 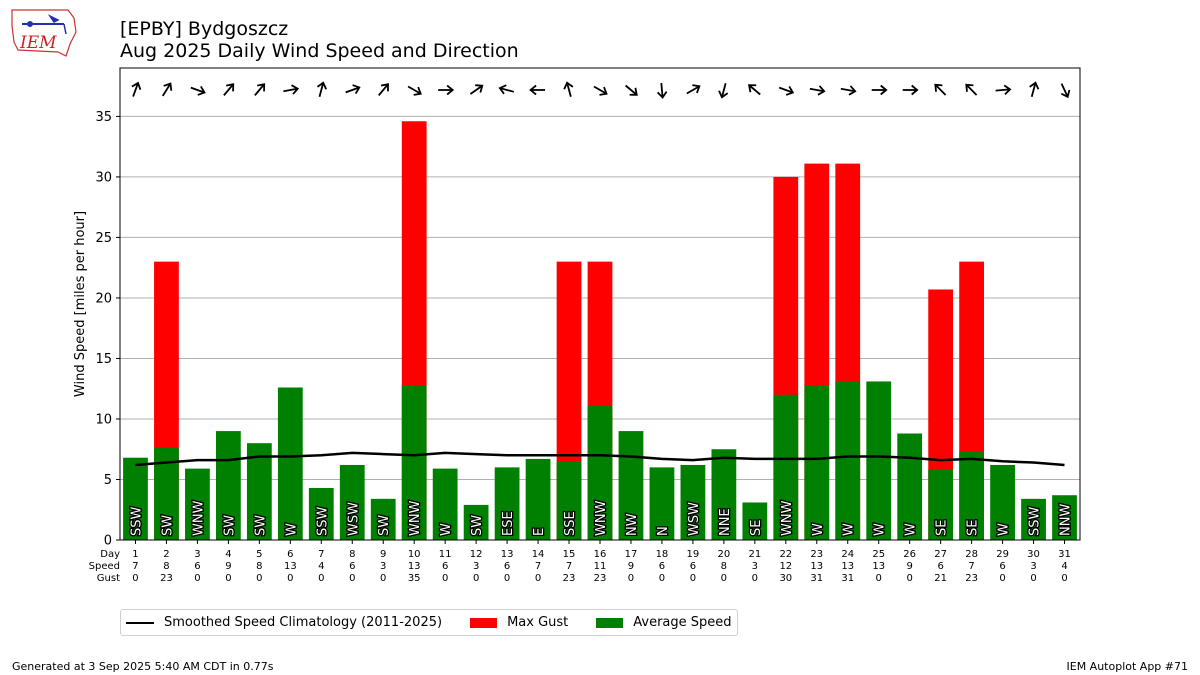 What do you see at coordinates (663, 531) in the screenshot?
I see `direction-label: N` at bounding box center [663, 531].